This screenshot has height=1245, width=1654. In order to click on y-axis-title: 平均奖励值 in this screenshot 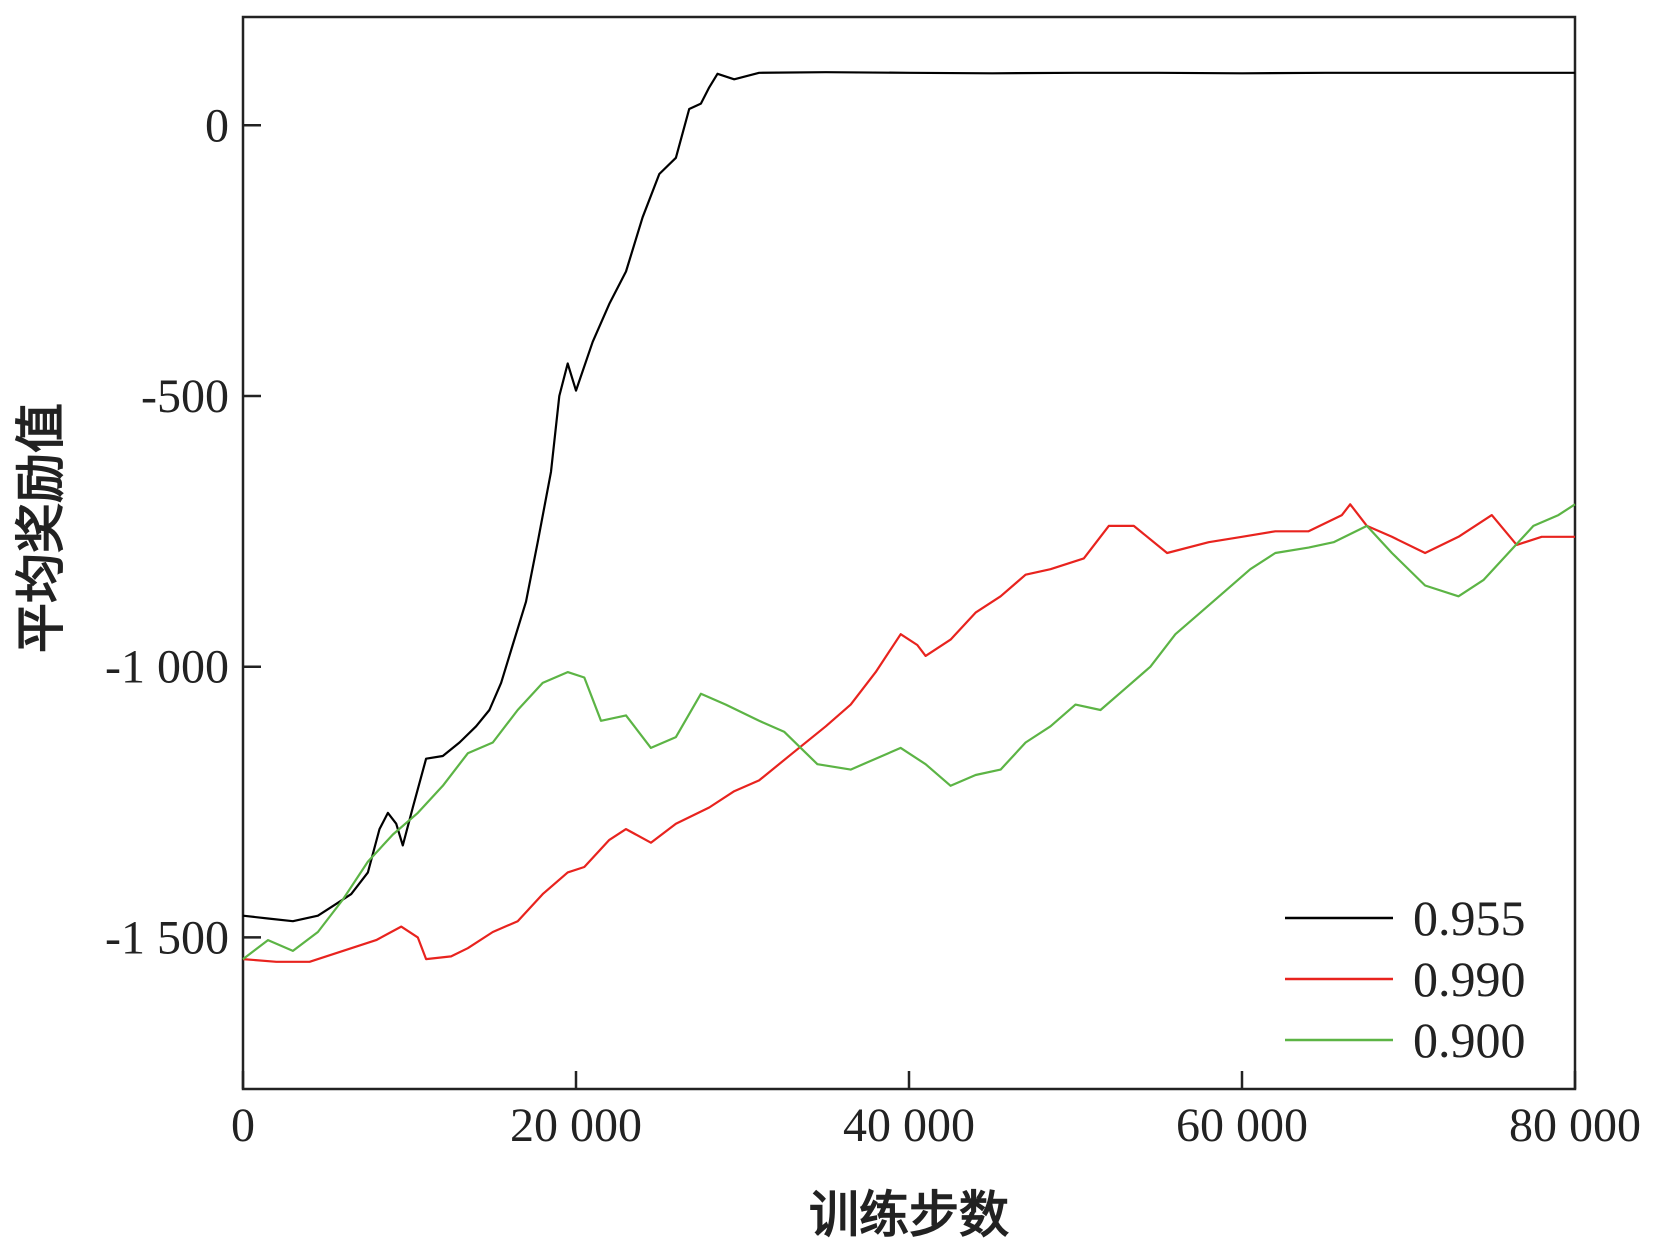, I will do `click(41, 528)`.